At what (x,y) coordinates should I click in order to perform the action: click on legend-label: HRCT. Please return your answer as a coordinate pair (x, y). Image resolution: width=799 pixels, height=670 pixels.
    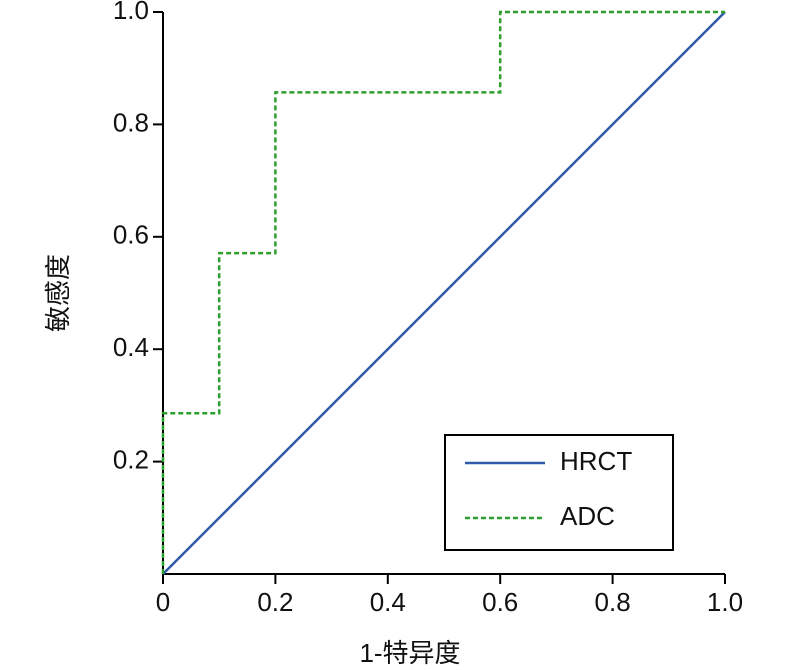
    Looking at the image, I should click on (596, 461).